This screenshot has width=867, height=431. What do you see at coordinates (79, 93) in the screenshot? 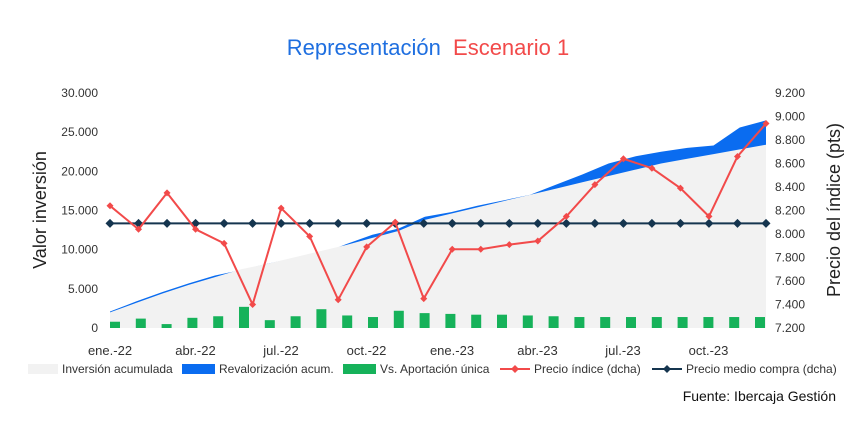
I see `y-left-tick-label: 30.000` at bounding box center [79, 93].